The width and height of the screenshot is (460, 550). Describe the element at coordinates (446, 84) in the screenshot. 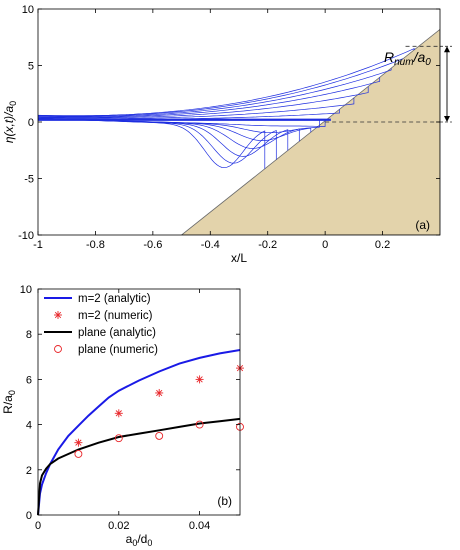

I see `runup-arrow` at that location.